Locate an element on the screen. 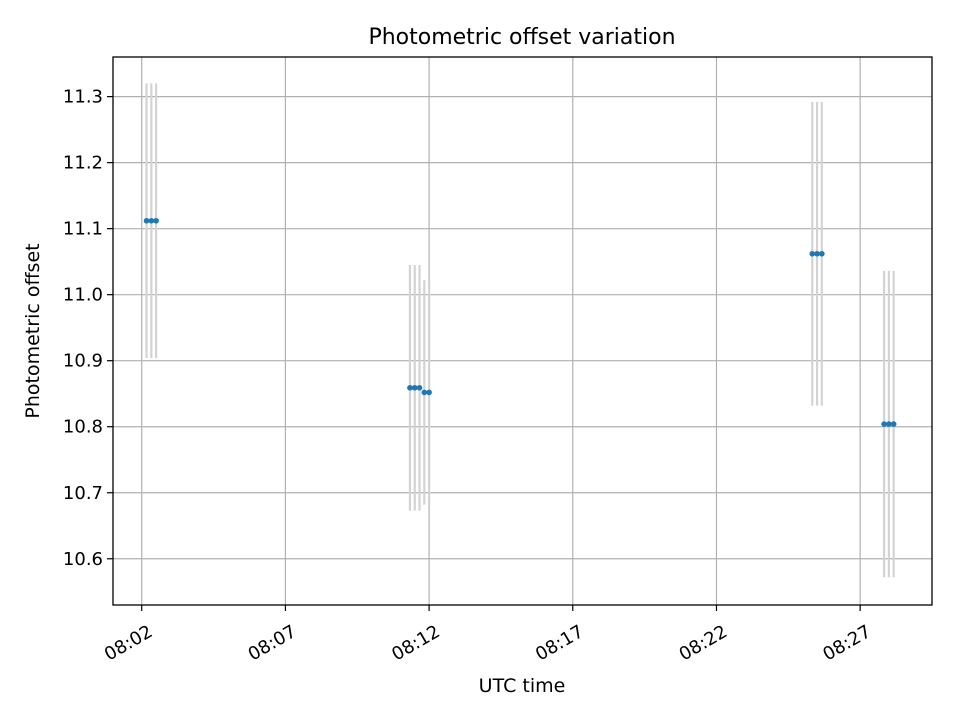 This screenshot has width=960, height=720. x-axis-label: UTC time is located at coordinates (522, 686).